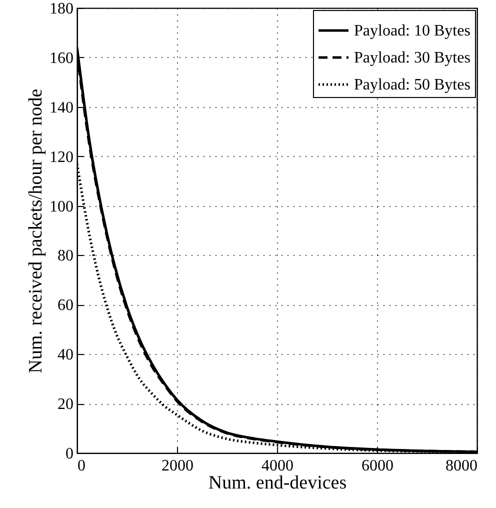 Image resolution: width=496 pixels, height=508 pixels. Describe the element at coordinates (66, 355) in the screenshot. I see `y-tick-label: 40` at that location.